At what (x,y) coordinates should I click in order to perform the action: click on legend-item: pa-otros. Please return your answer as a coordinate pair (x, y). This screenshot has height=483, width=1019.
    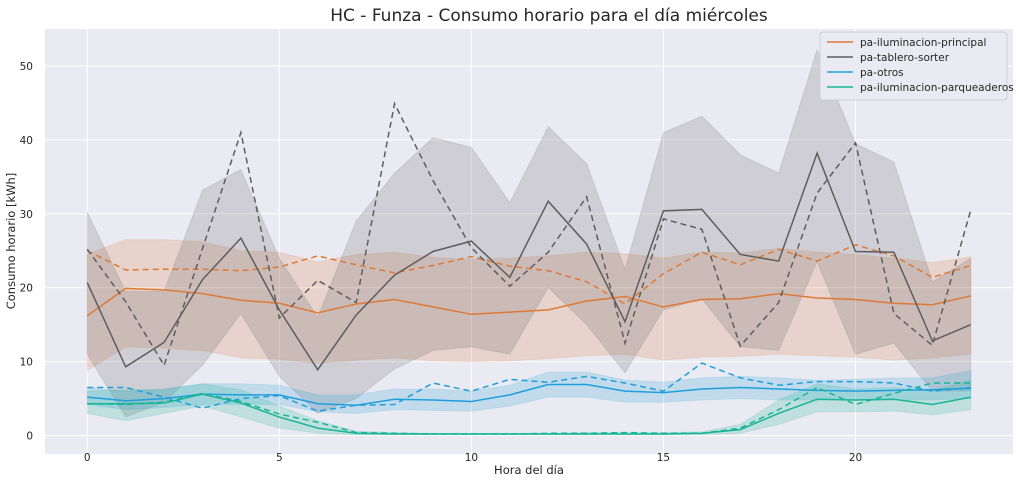
    Looking at the image, I should click on (865, 73).